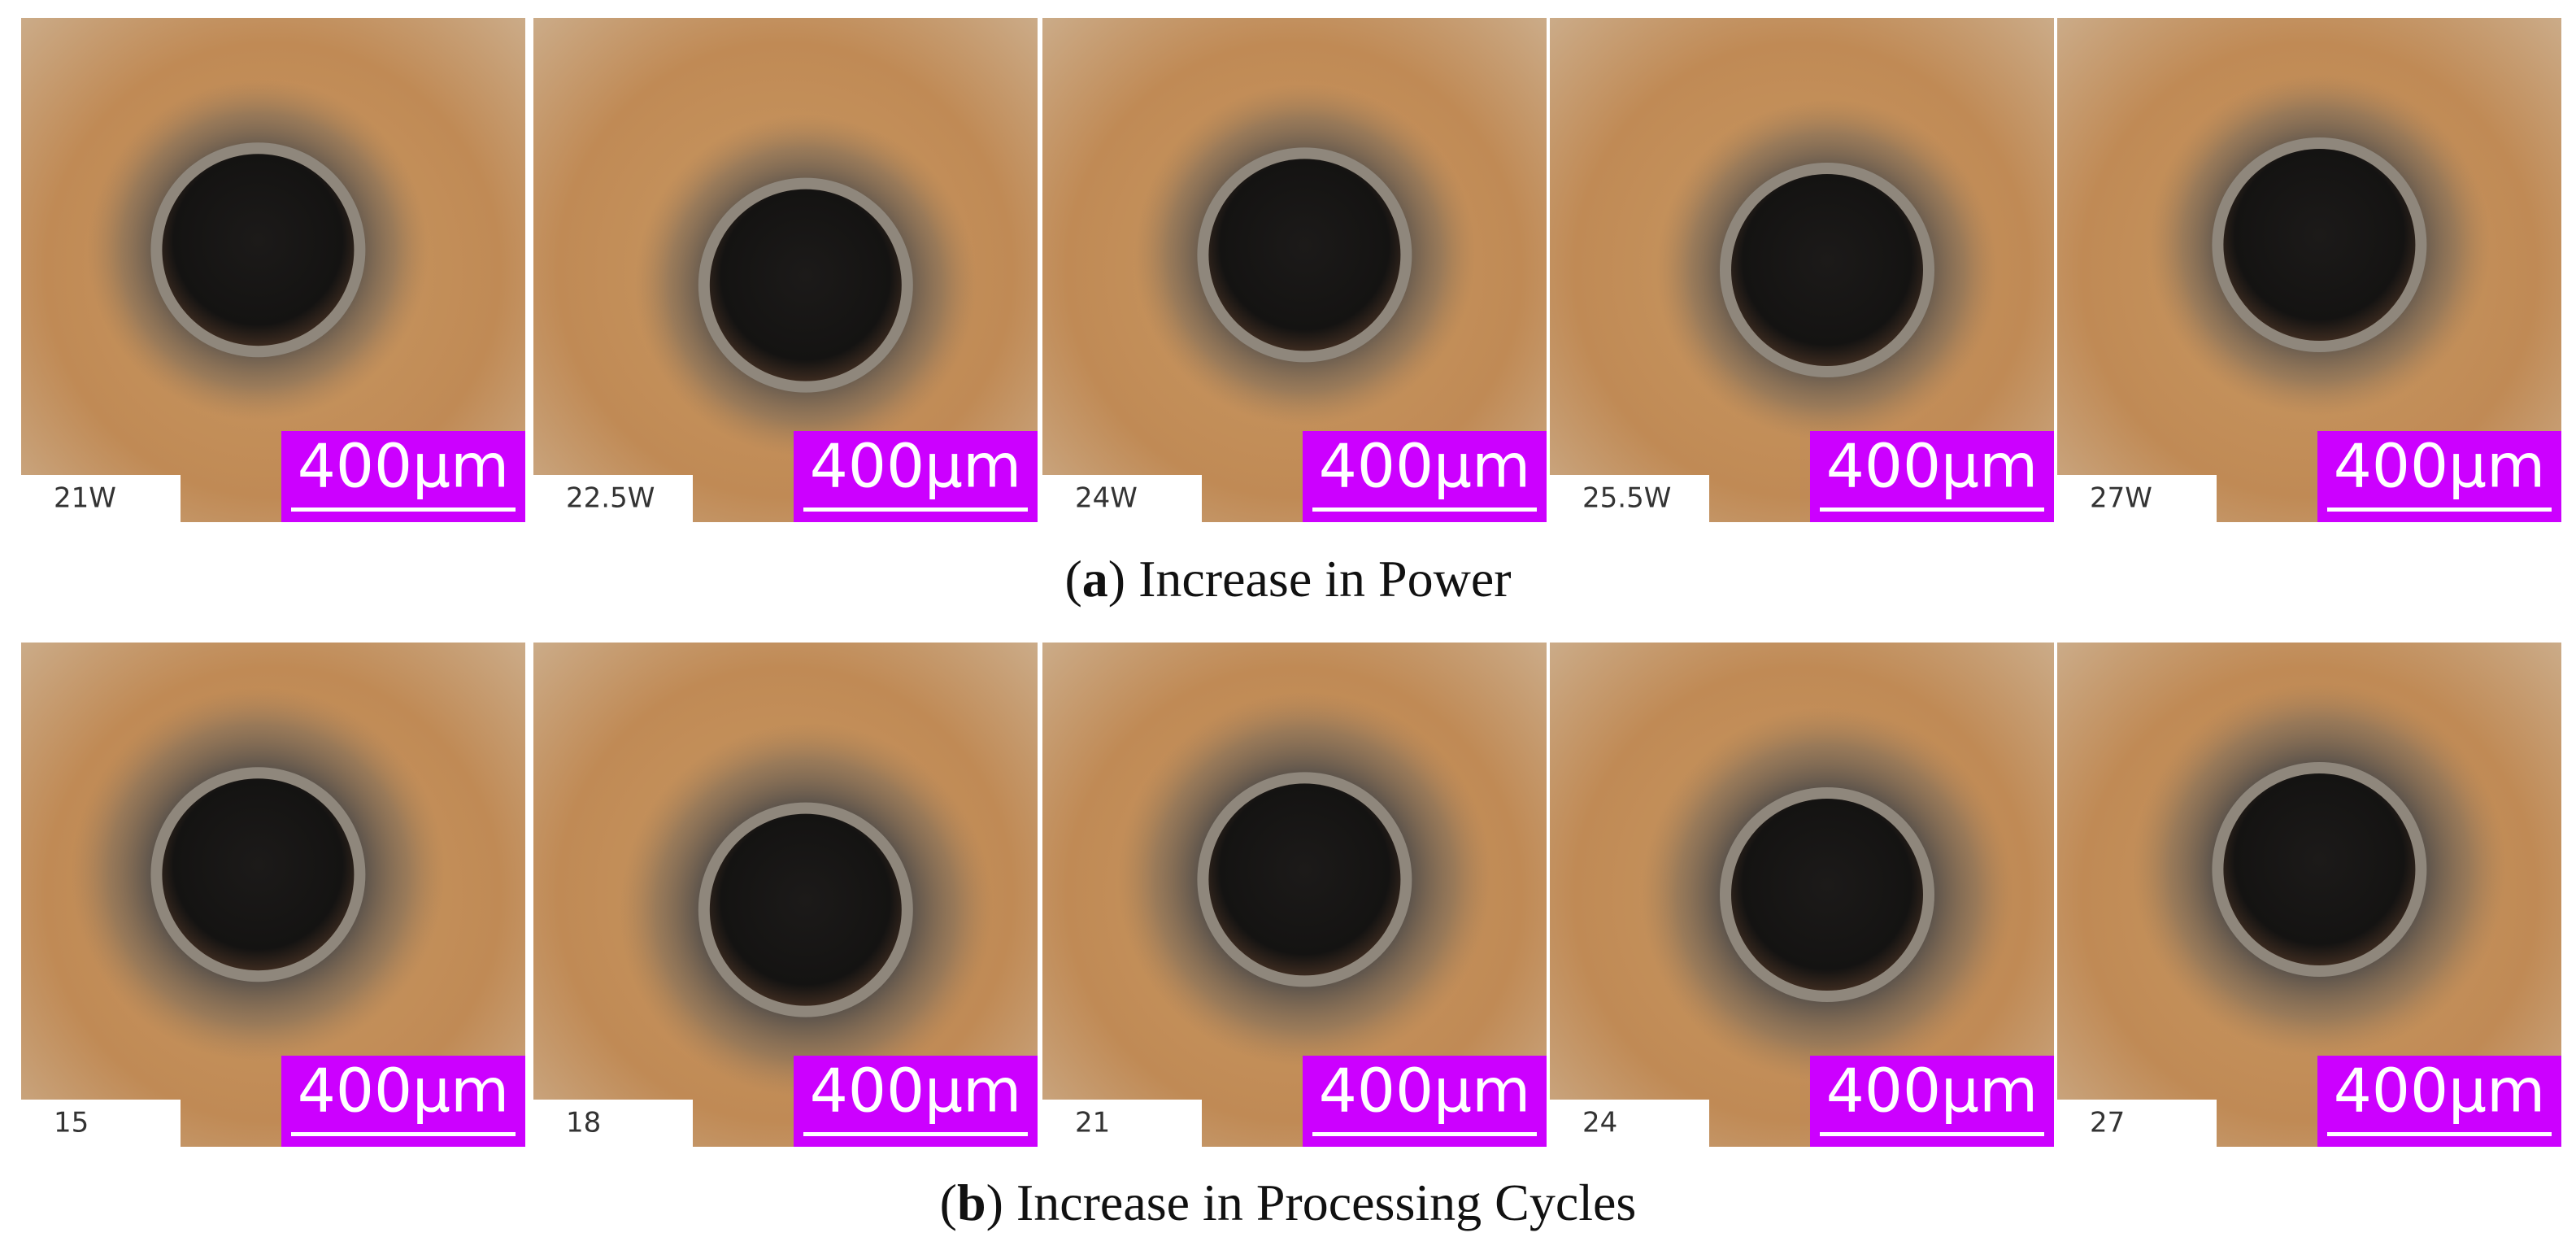 The width and height of the screenshot is (2576, 1259). I want to click on caption-text: ) Increase in Processing Cycles, so click(1312, 1202).